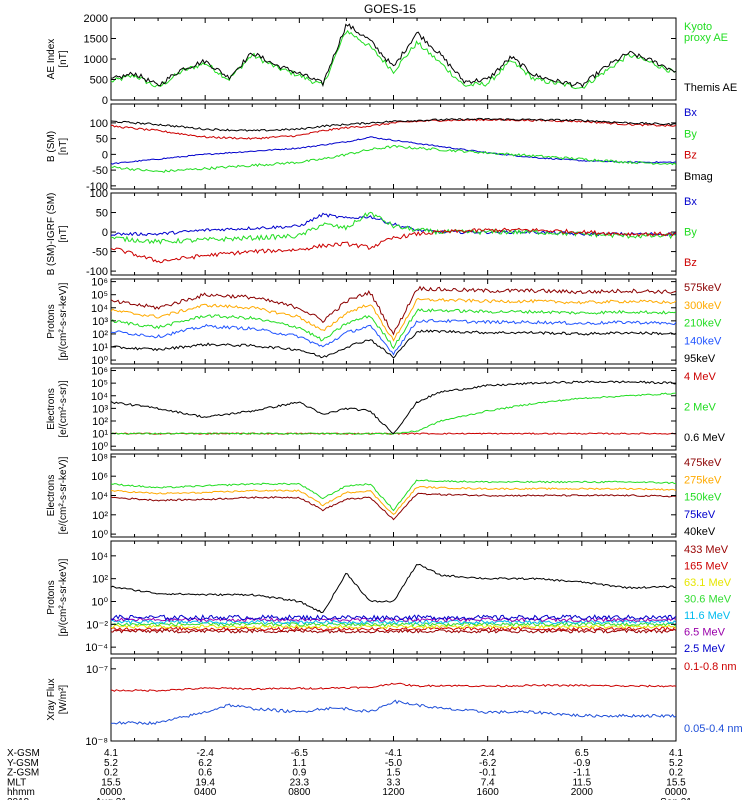 The width and height of the screenshot is (750, 800). What do you see at coordinates (51, 59) in the screenshot?
I see `y-axis-label: AE Index` at bounding box center [51, 59].